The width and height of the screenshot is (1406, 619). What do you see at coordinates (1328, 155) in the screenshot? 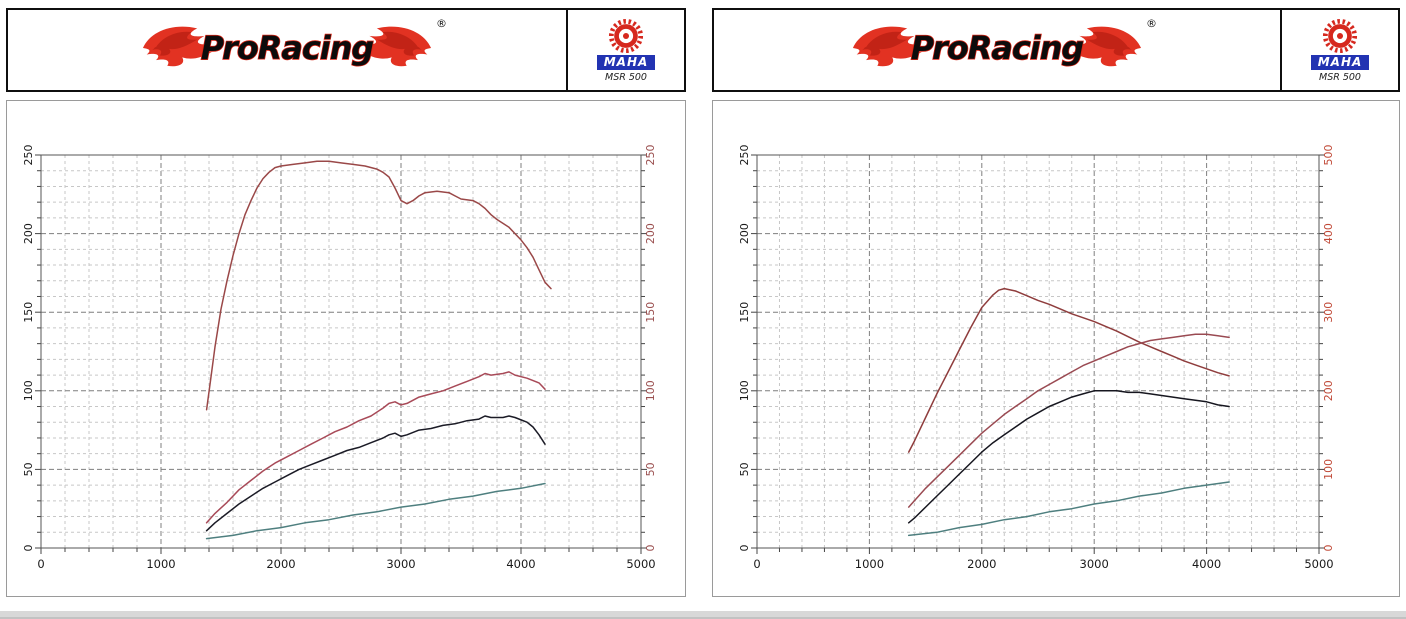
I see `axis-tick-label: 500` at bounding box center [1328, 155].